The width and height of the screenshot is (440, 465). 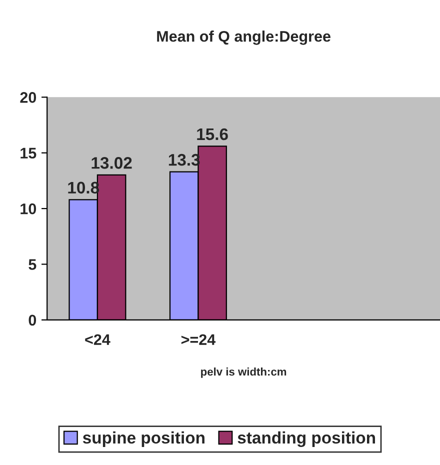 I want to click on x-axis-title: pelv is width:cm, so click(x=243, y=372).